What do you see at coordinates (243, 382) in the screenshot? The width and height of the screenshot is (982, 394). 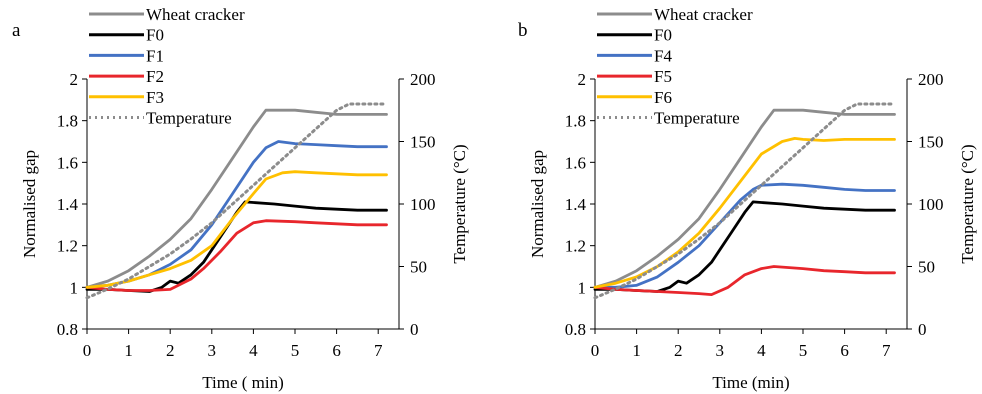 I see `x-axis-title: Time ( min)` at bounding box center [243, 382].